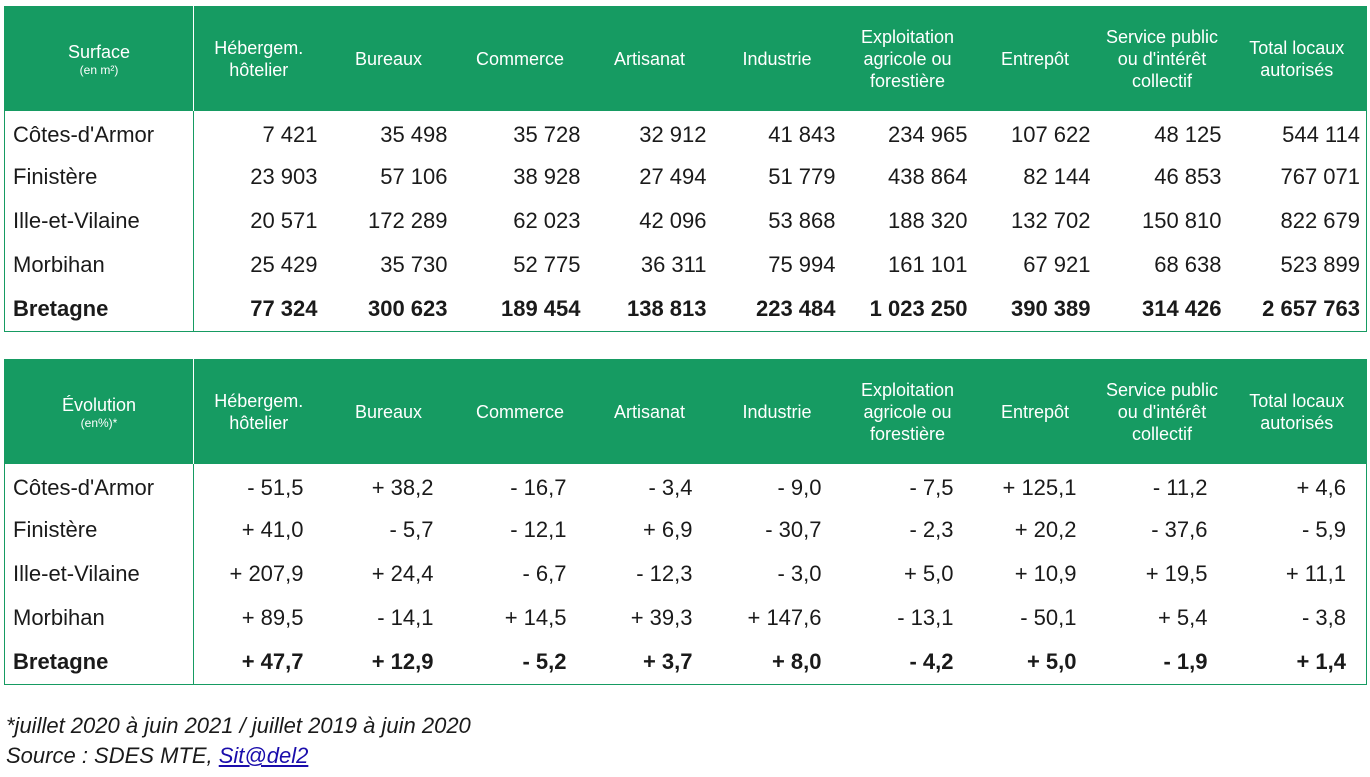 The image size is (1370, 777). What do you see at coordinates (259, 411) in the screenshot?
I see `column-header: Hébergem. hôtelier` at bounding box center [259, 411].